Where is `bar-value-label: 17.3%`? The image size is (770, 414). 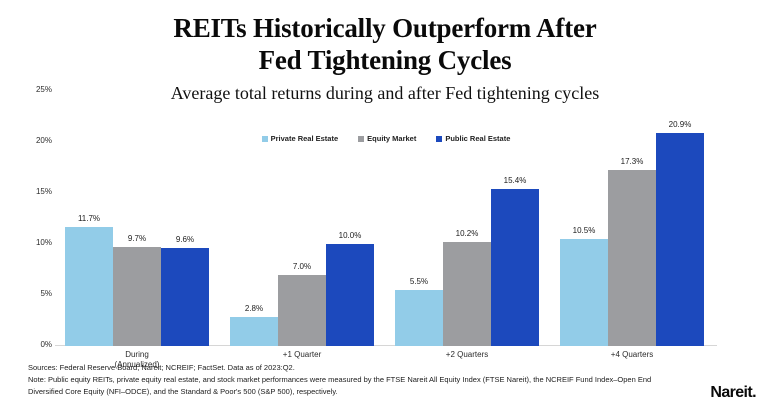
bar-value-label: 17.3% is located at coordinates (632, 161).